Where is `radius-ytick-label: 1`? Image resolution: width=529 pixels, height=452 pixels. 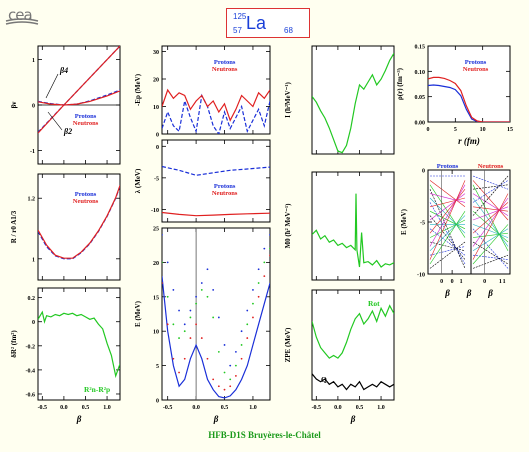 radius-ytick-label: 1 is located at coordinates (33, 260).